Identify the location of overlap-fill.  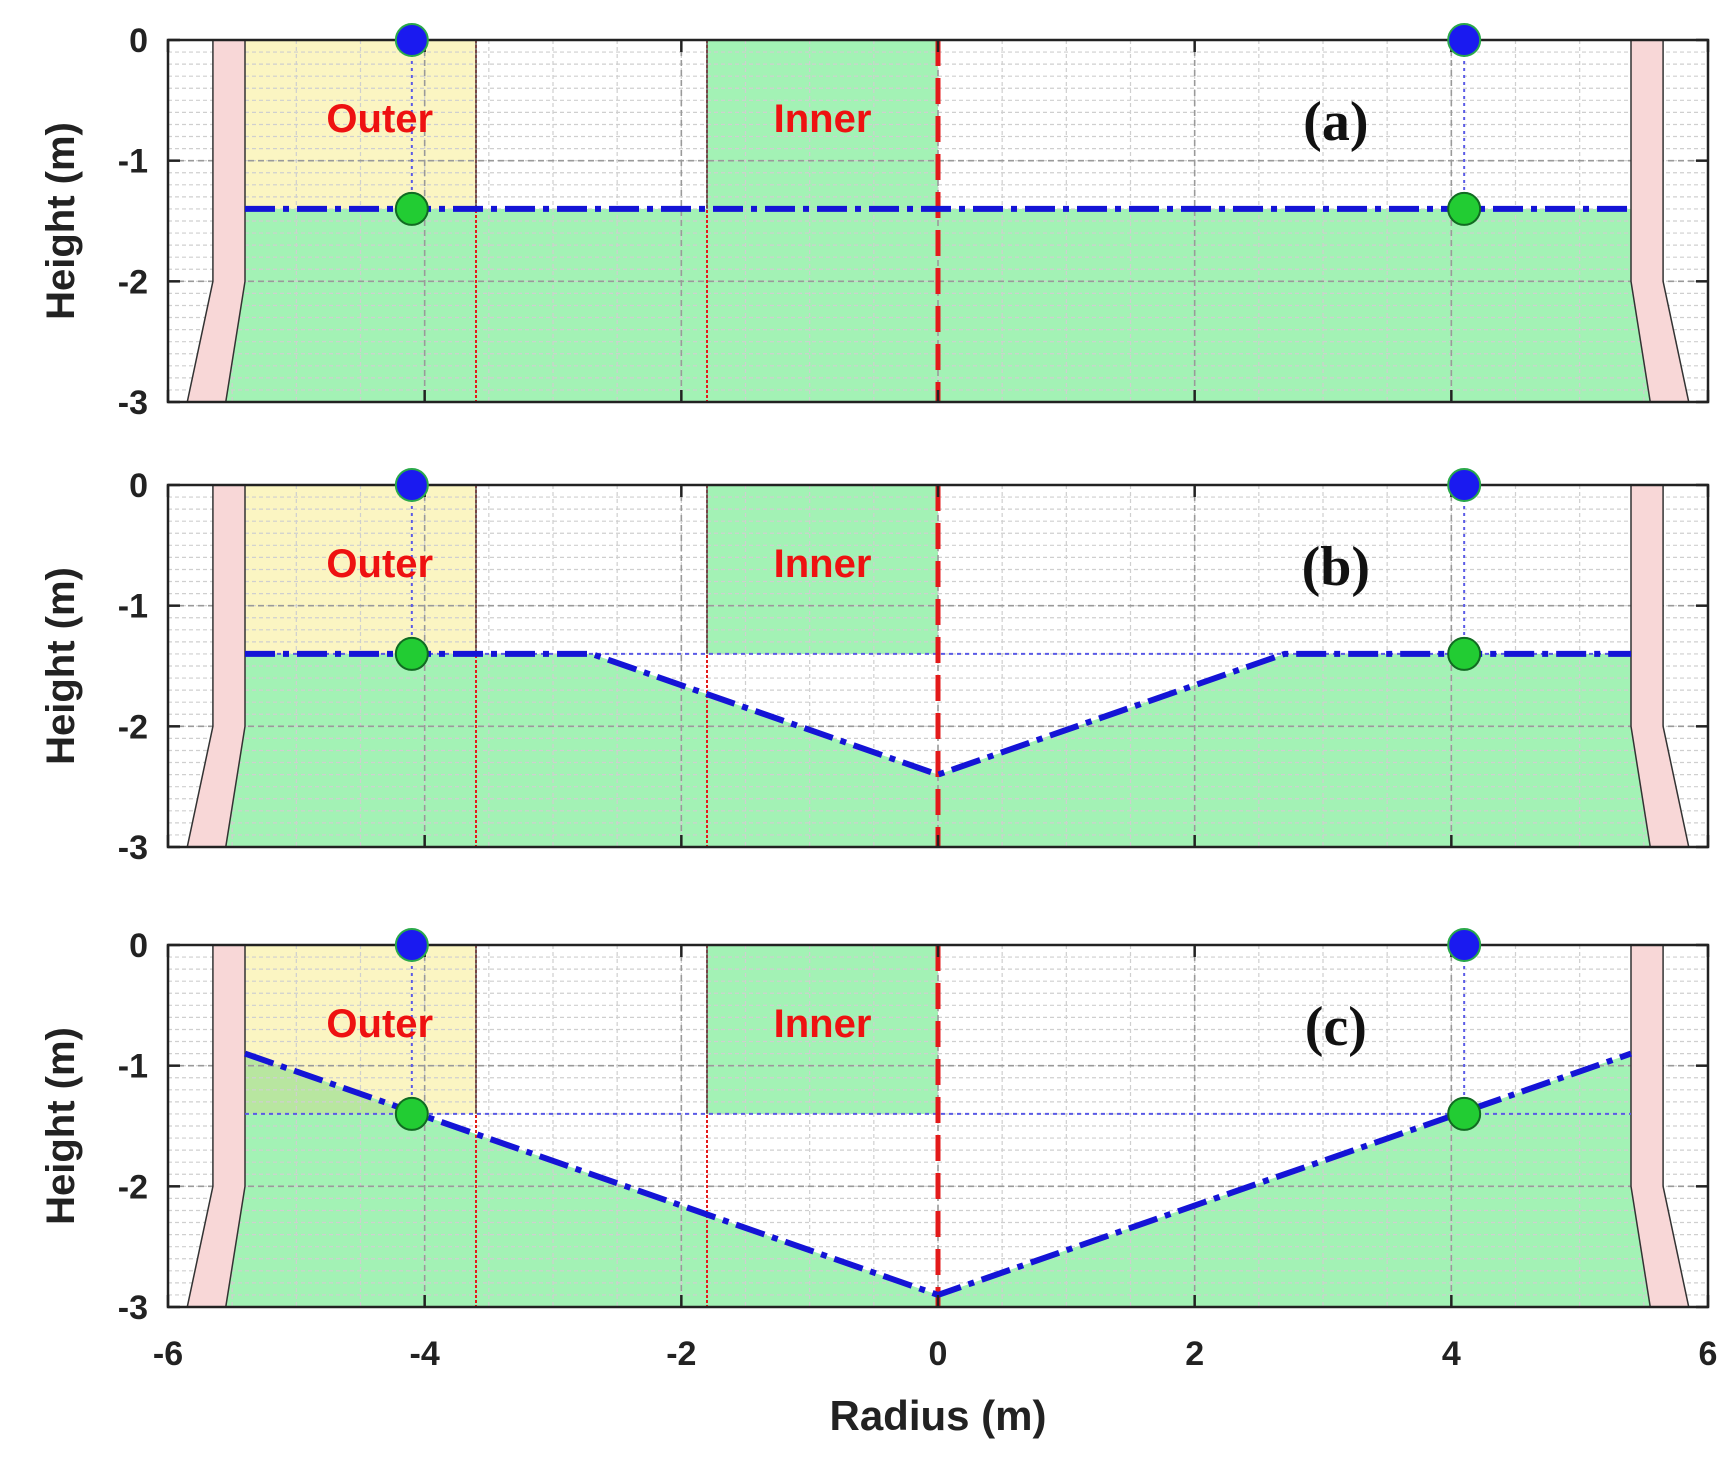
(328, 1083).